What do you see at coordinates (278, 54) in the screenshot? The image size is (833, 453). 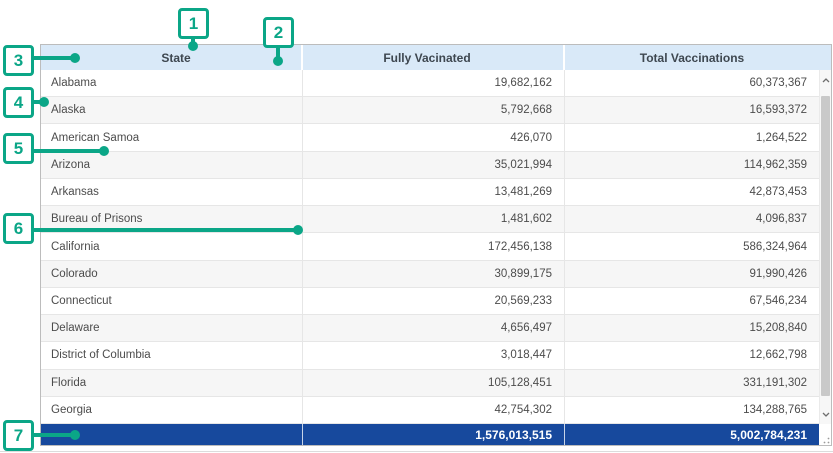 I see `callout-2-leader-line` at bounding box center [278, 54].